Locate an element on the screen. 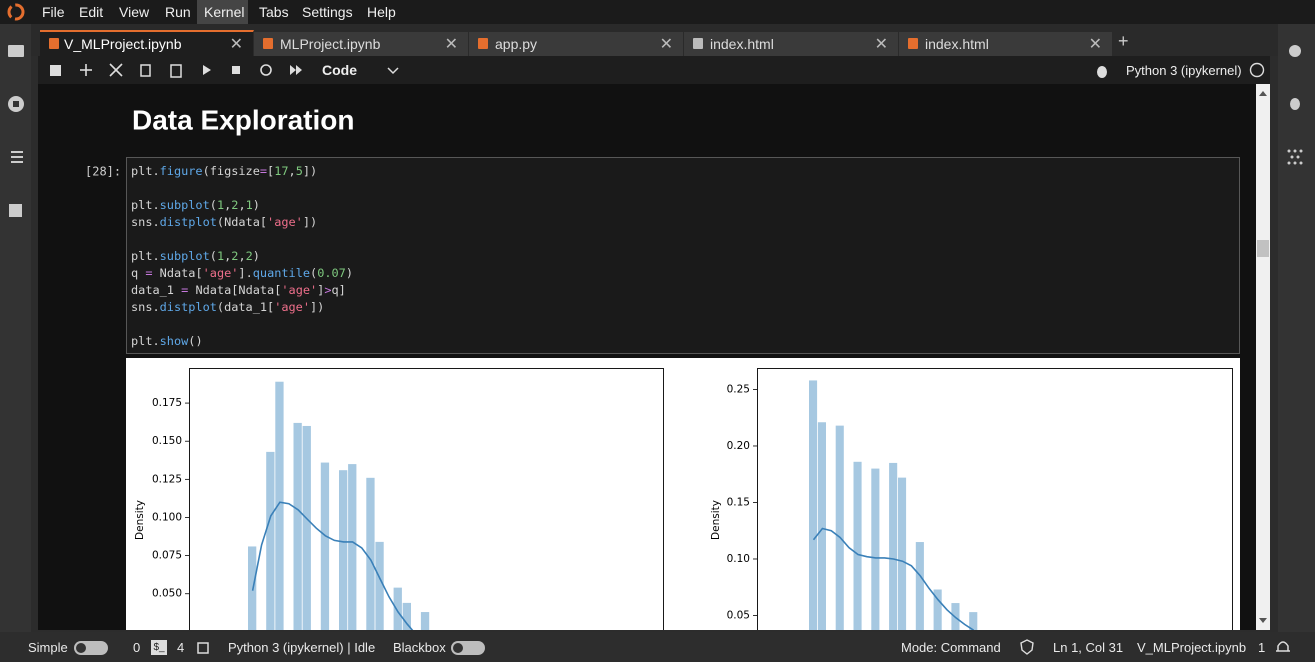 The height and width of the screenshot is (662, 1315). code-token: distplot is located at coordinates (188, 307).